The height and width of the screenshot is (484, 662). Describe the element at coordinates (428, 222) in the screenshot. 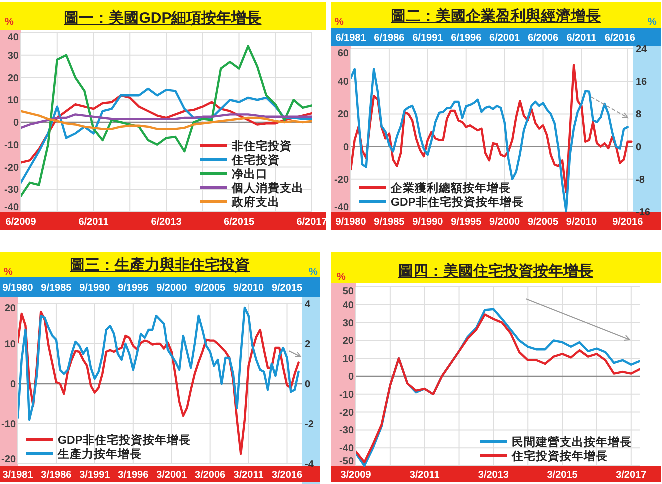

I see `x-tick-label: 9/1990` at that location.